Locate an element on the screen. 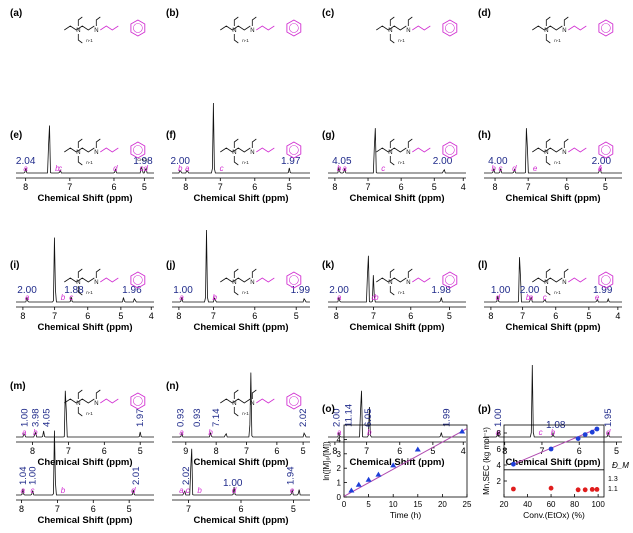 The height and width of the screenshot is (533, 633). y-tick-label: 3 is located at coordinates (339, 454).